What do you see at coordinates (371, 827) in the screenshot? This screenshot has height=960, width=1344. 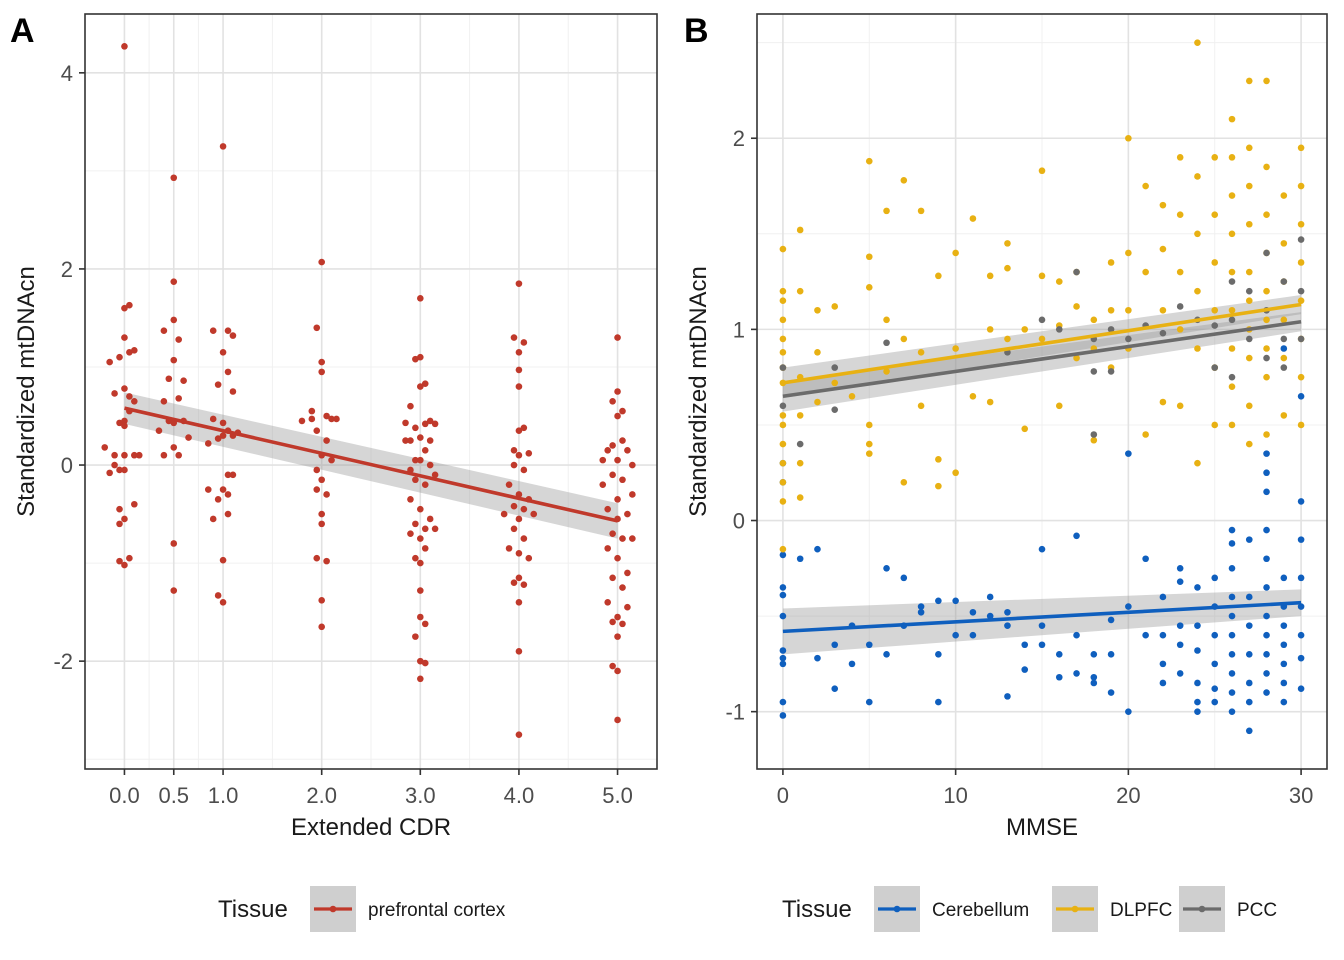 I see `x-axis-title: Extended CDR` at bounding box center [371, 827].